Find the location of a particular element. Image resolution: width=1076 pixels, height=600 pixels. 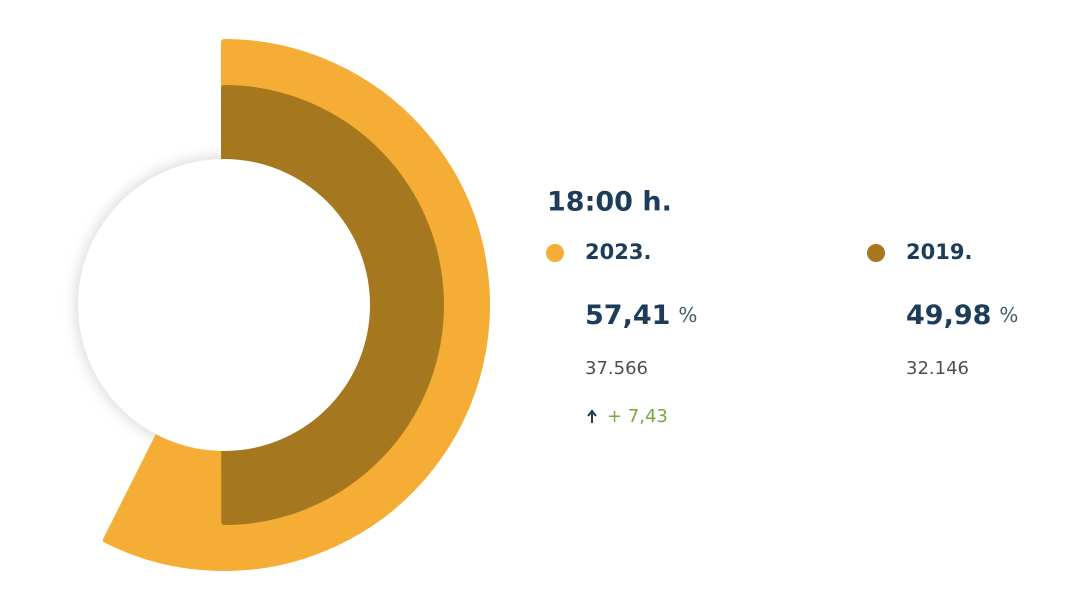

up-arrow is located at coordinates (592, 416).